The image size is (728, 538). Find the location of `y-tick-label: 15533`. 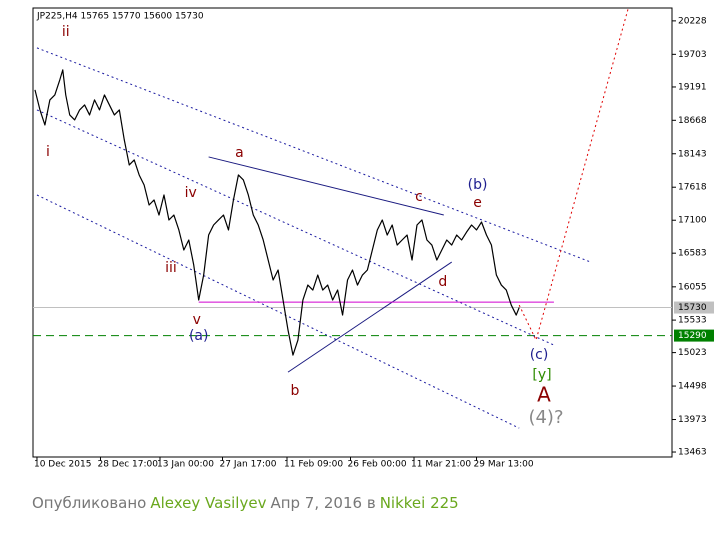

y-tick-label: 15533 is located at coordinates (692, 321).